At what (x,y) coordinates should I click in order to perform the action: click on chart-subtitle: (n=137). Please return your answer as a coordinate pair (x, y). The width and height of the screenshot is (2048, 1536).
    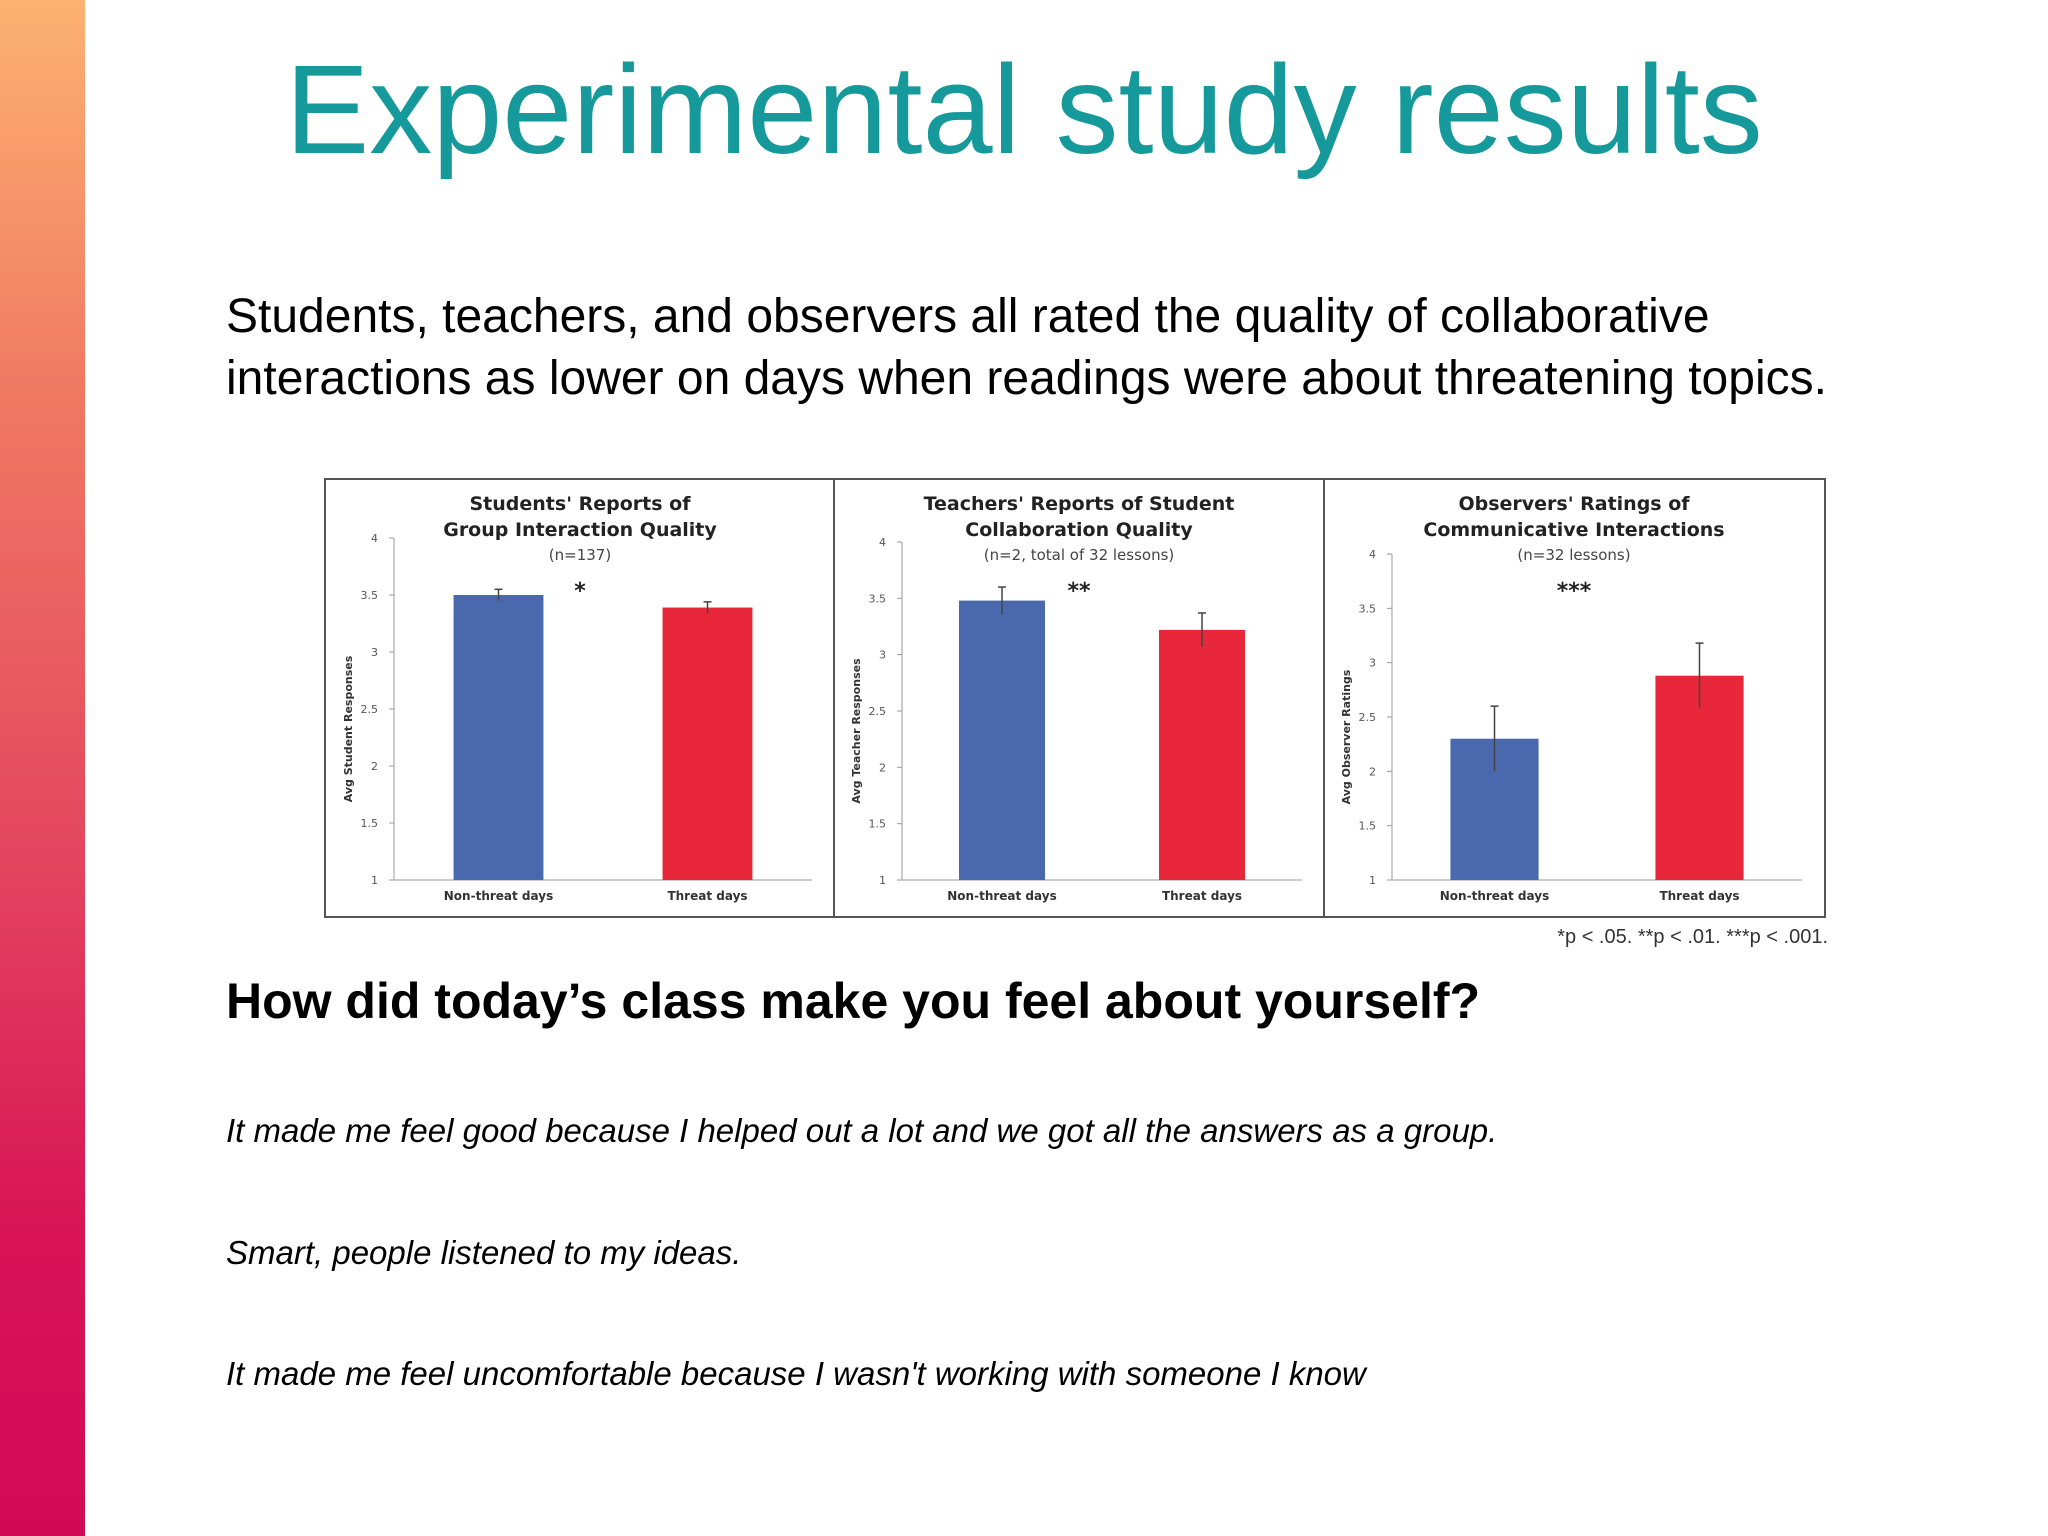
    Looking at the image, I should click on (580, 555).